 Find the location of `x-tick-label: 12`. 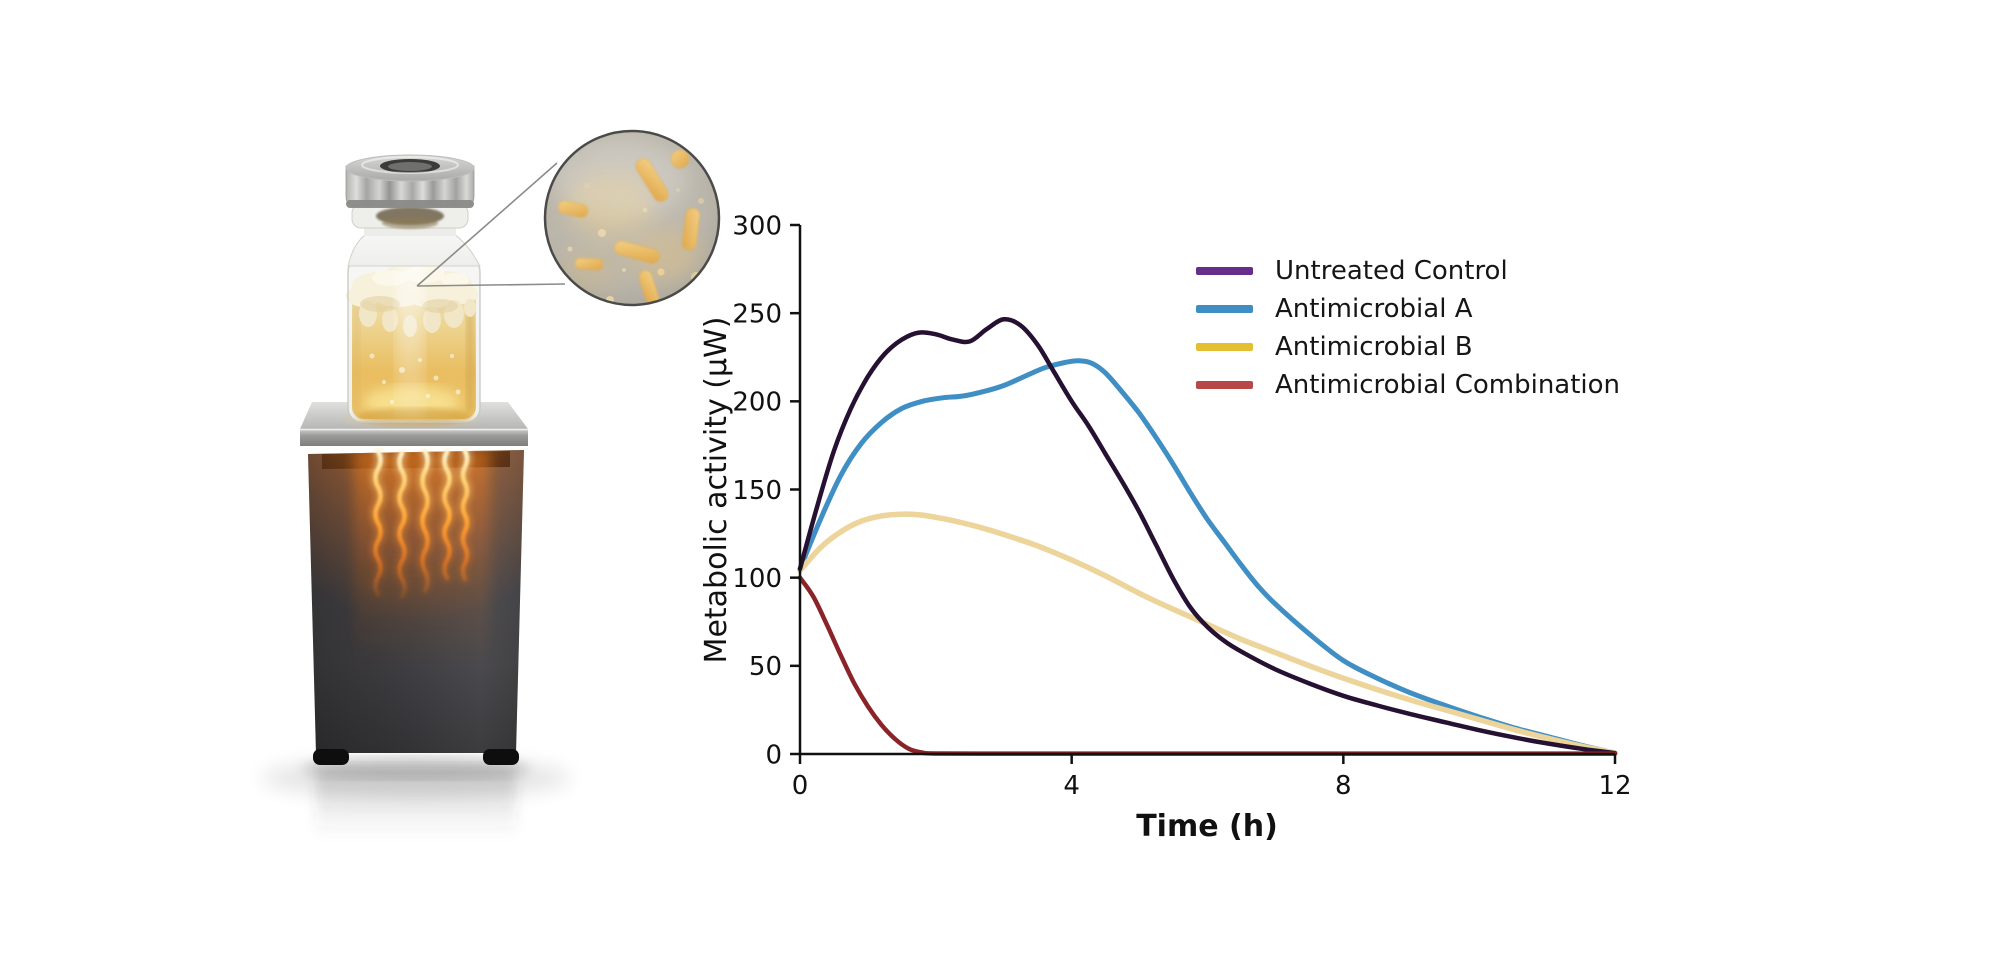

x-tick-label: 12 is located at coordinates (1614, 786).